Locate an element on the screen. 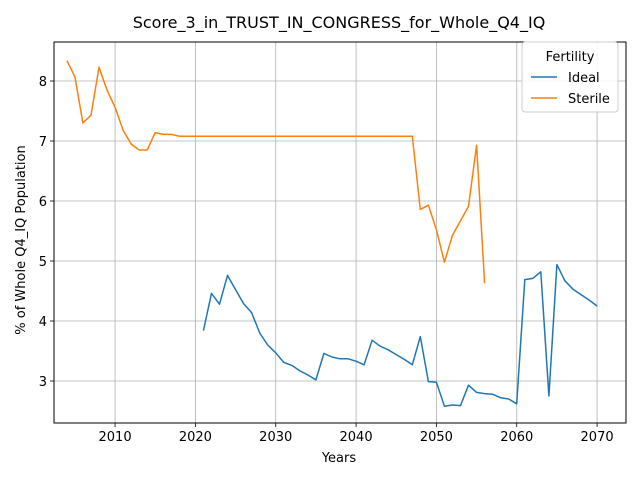 This screenshot has width=640, height=480. x-tick-label: 2010 is located at coordinates (115, 437).